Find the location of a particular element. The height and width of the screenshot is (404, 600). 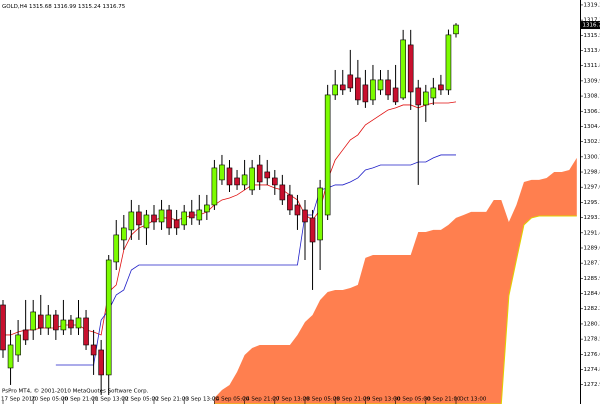

y-tick-label: 1291.45 is located at coordinates (592, 233).